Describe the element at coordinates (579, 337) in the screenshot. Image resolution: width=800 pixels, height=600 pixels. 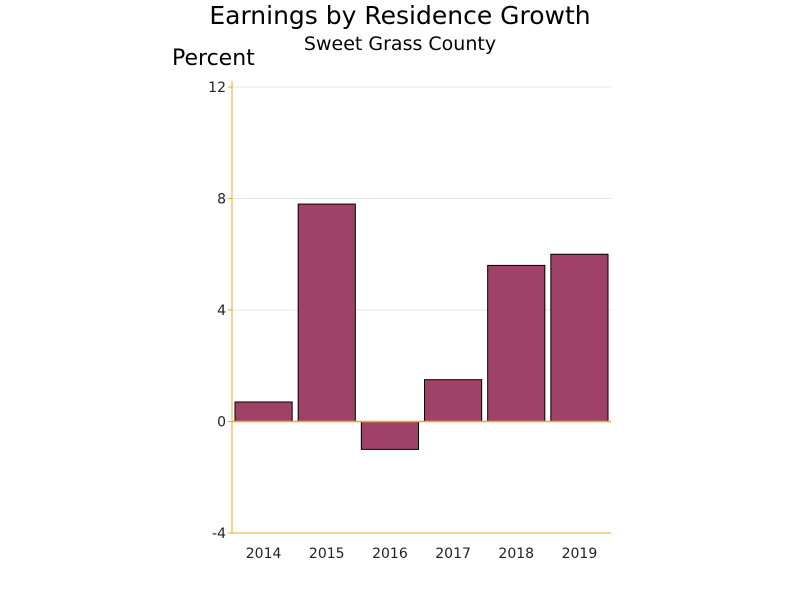
I see `bar-2019` at that location.